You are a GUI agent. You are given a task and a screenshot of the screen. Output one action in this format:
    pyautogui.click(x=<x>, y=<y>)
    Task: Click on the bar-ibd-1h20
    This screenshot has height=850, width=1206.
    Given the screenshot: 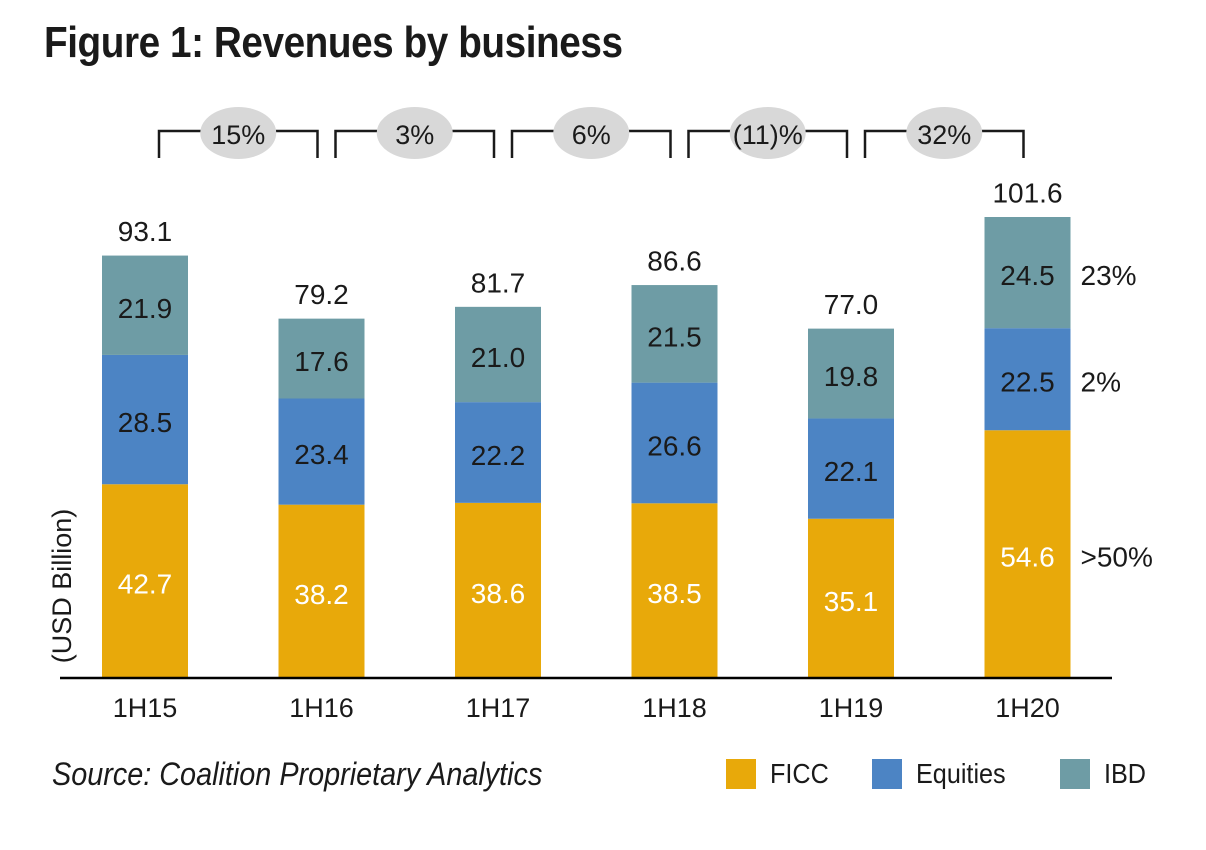 What is the action you would take?
    pyautogui.click(x=1027, y=273)
    